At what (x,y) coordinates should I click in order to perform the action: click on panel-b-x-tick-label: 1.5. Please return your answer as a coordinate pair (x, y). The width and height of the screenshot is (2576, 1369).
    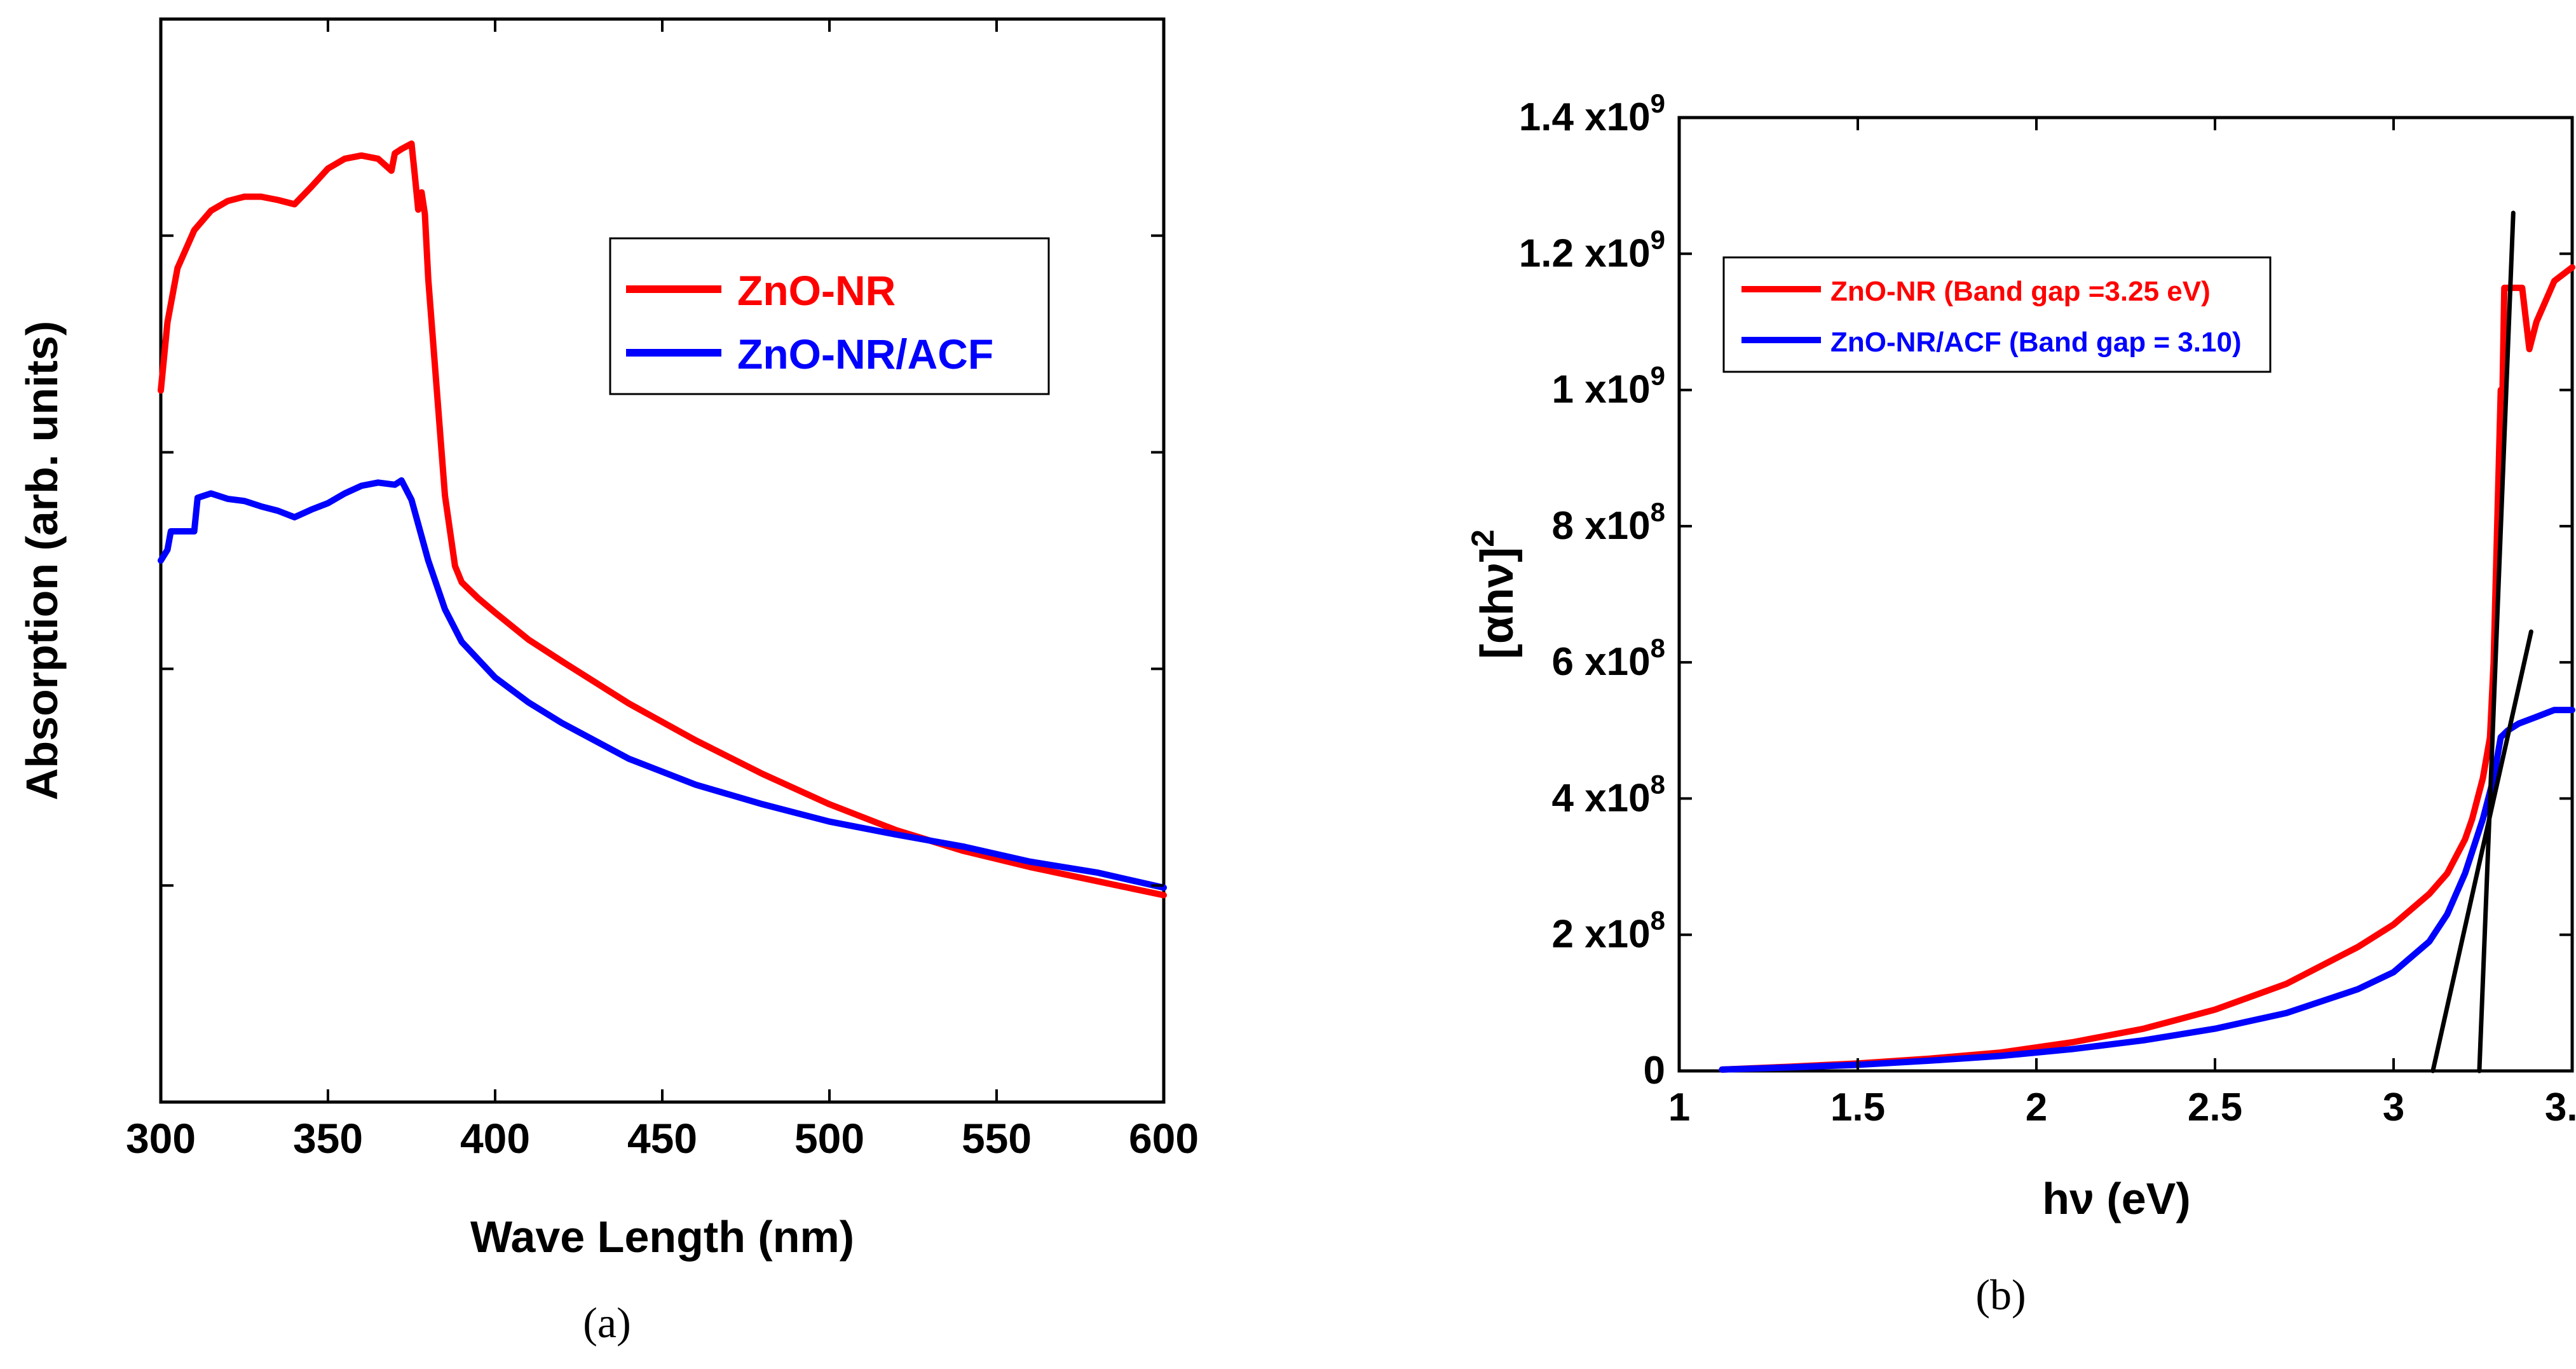
    Looking at the image, I should click on (1857, 1107).